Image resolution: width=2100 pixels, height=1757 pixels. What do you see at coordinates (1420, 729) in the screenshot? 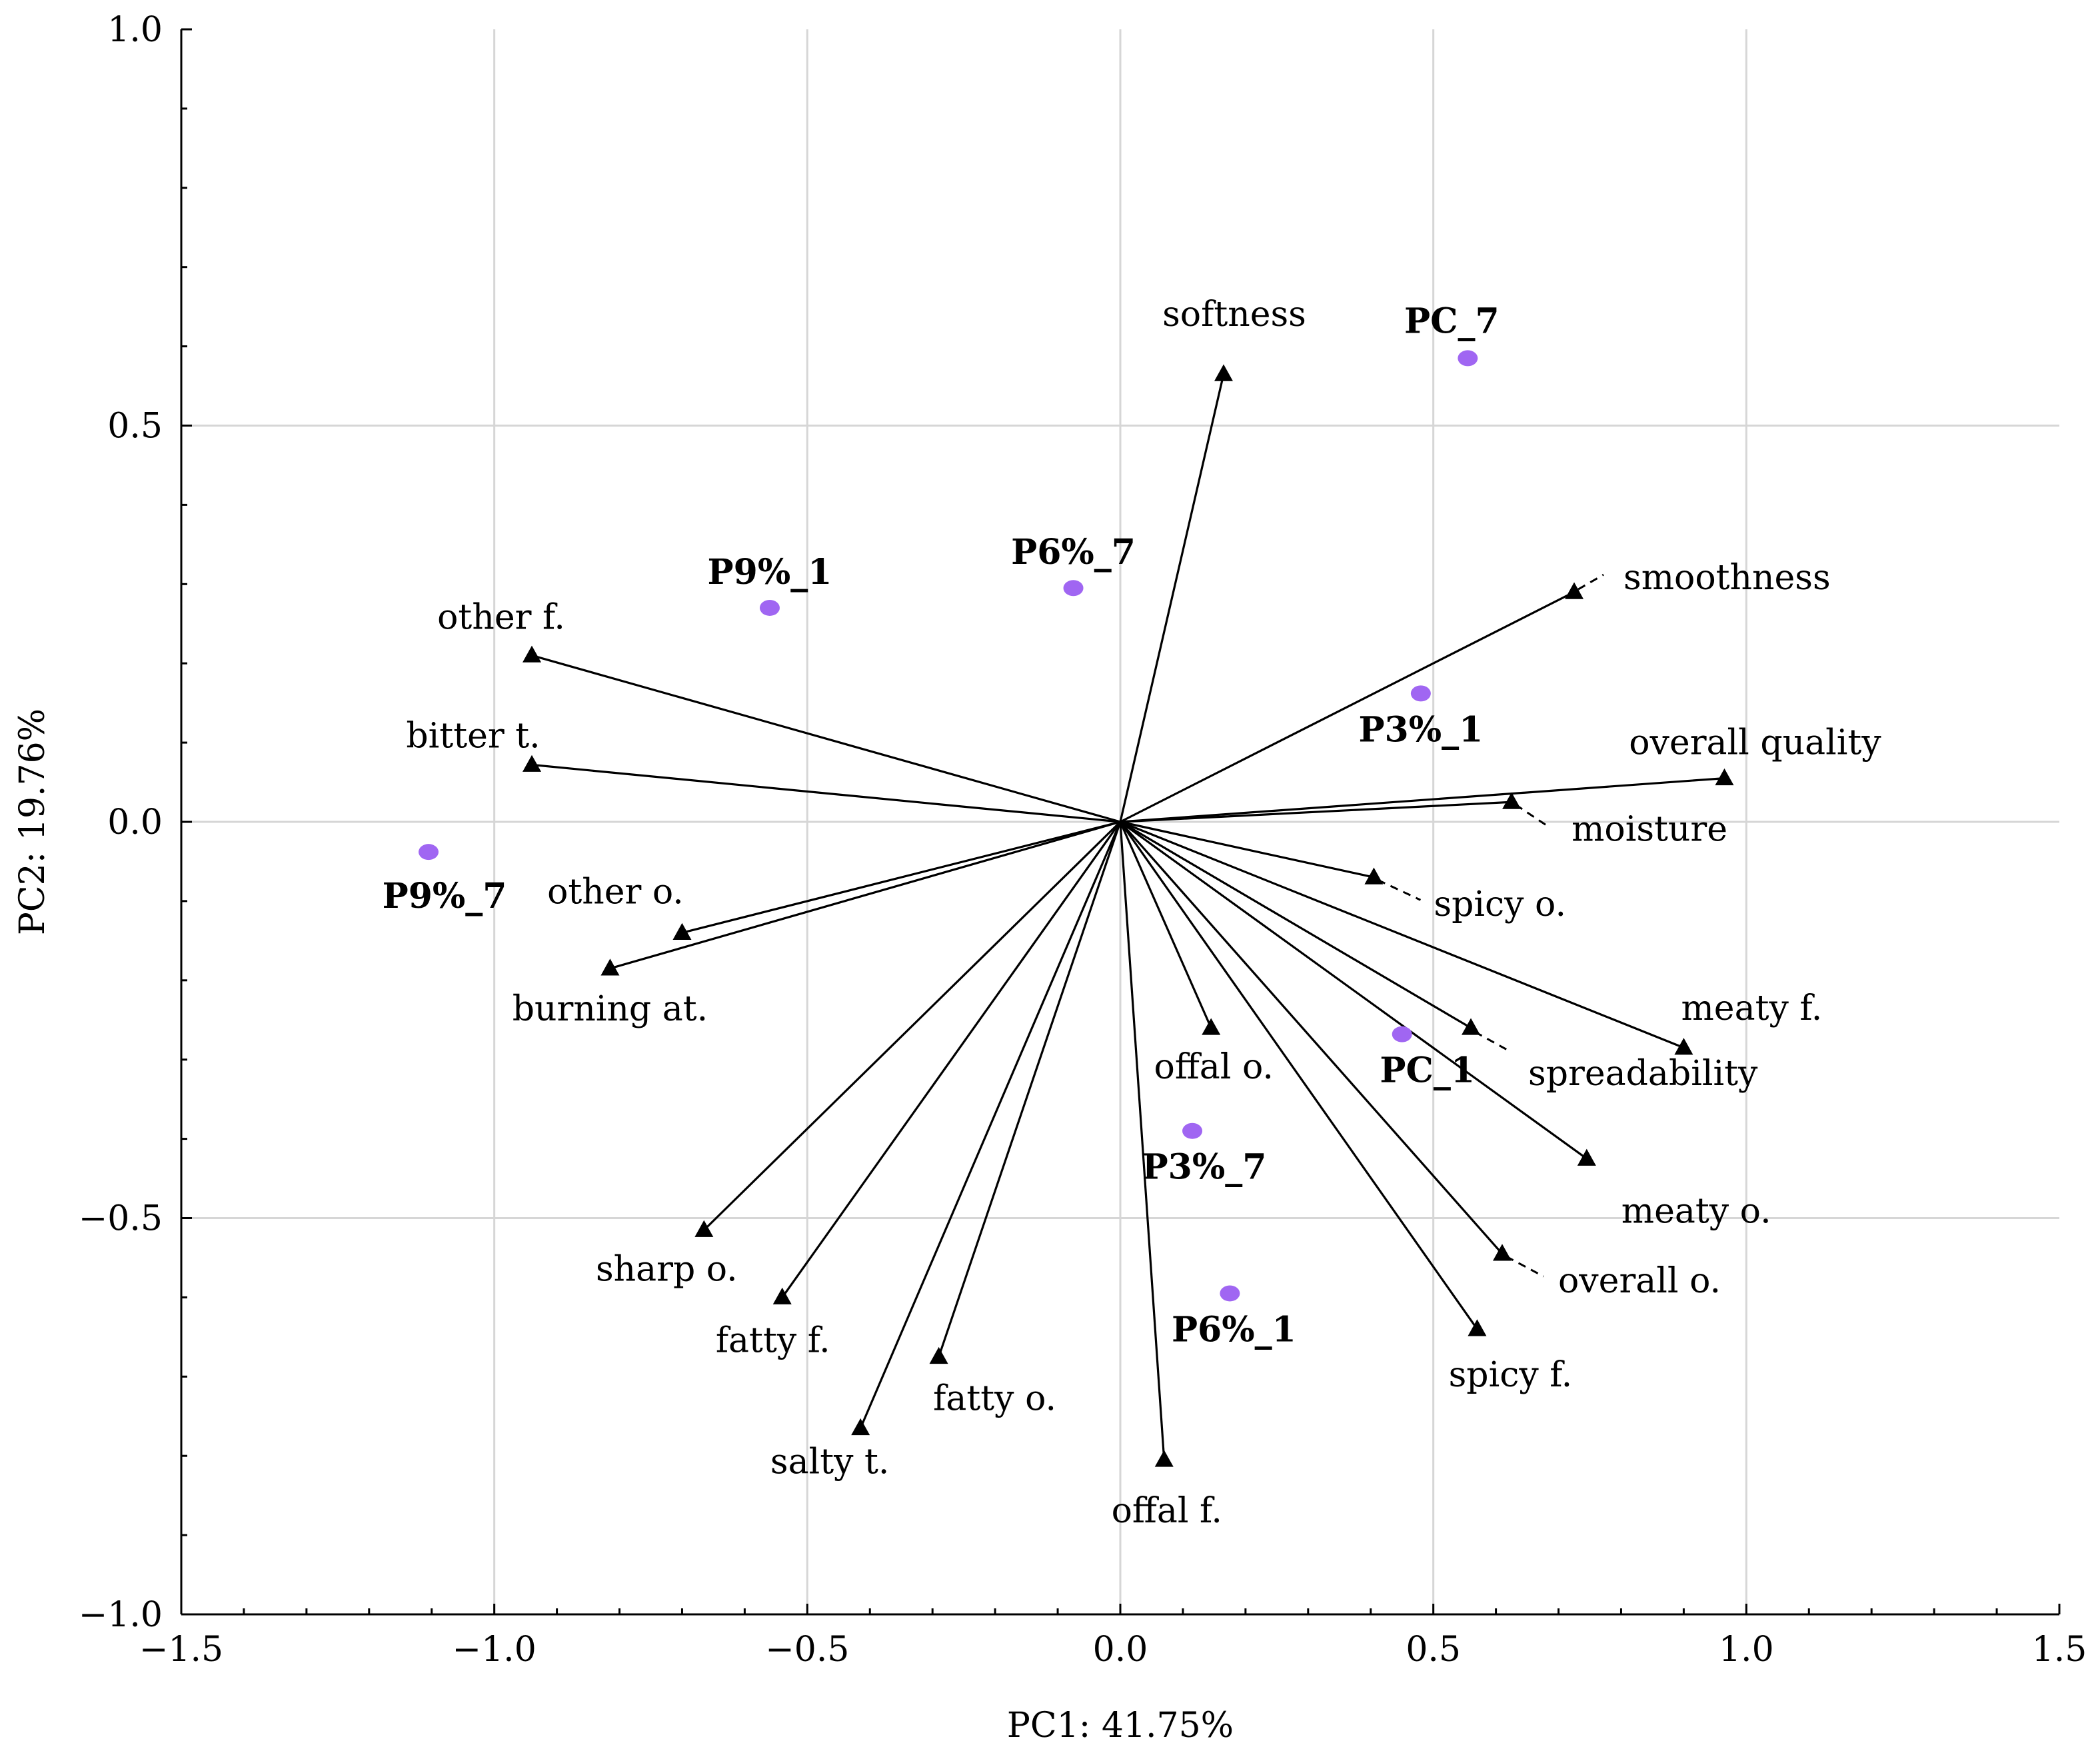
I see `score-label-p3pct-1: P3%_1` at bounding box center [1420, 729].